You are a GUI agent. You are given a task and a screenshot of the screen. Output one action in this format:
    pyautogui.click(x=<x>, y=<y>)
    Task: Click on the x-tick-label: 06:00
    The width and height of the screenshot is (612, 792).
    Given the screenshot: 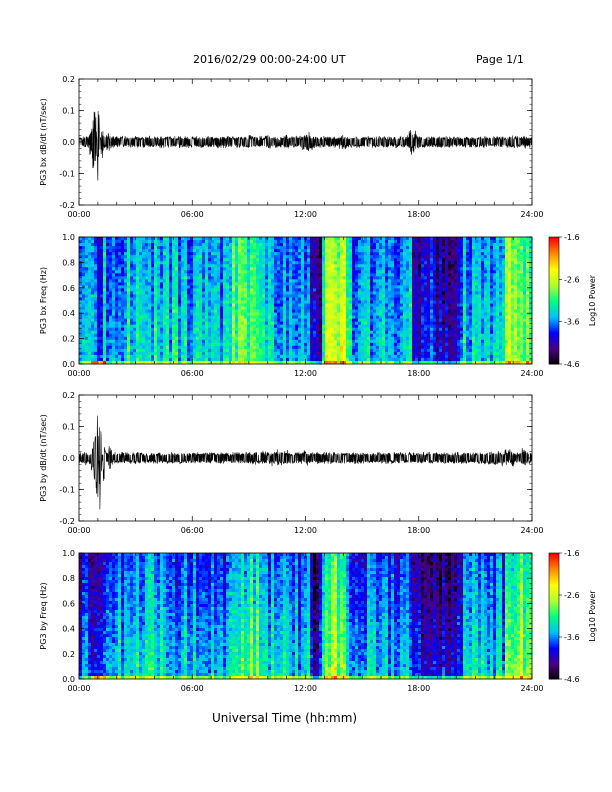 What is the action you would take?
    pyautogui.click(x=192, y=214)
    